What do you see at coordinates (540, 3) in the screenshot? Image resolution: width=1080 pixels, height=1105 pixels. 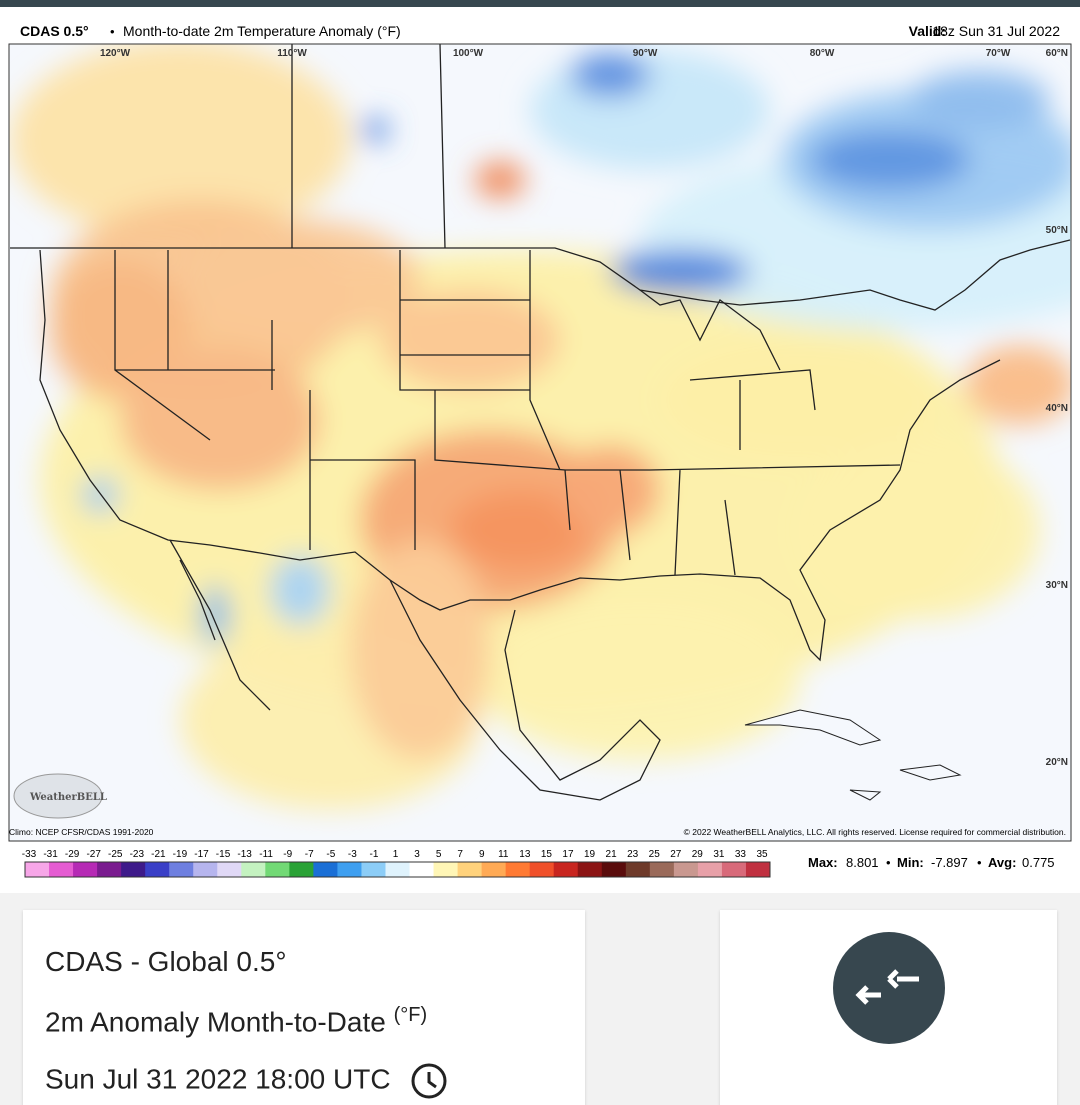 I see `status-strip` at bounding box center [540, 3].